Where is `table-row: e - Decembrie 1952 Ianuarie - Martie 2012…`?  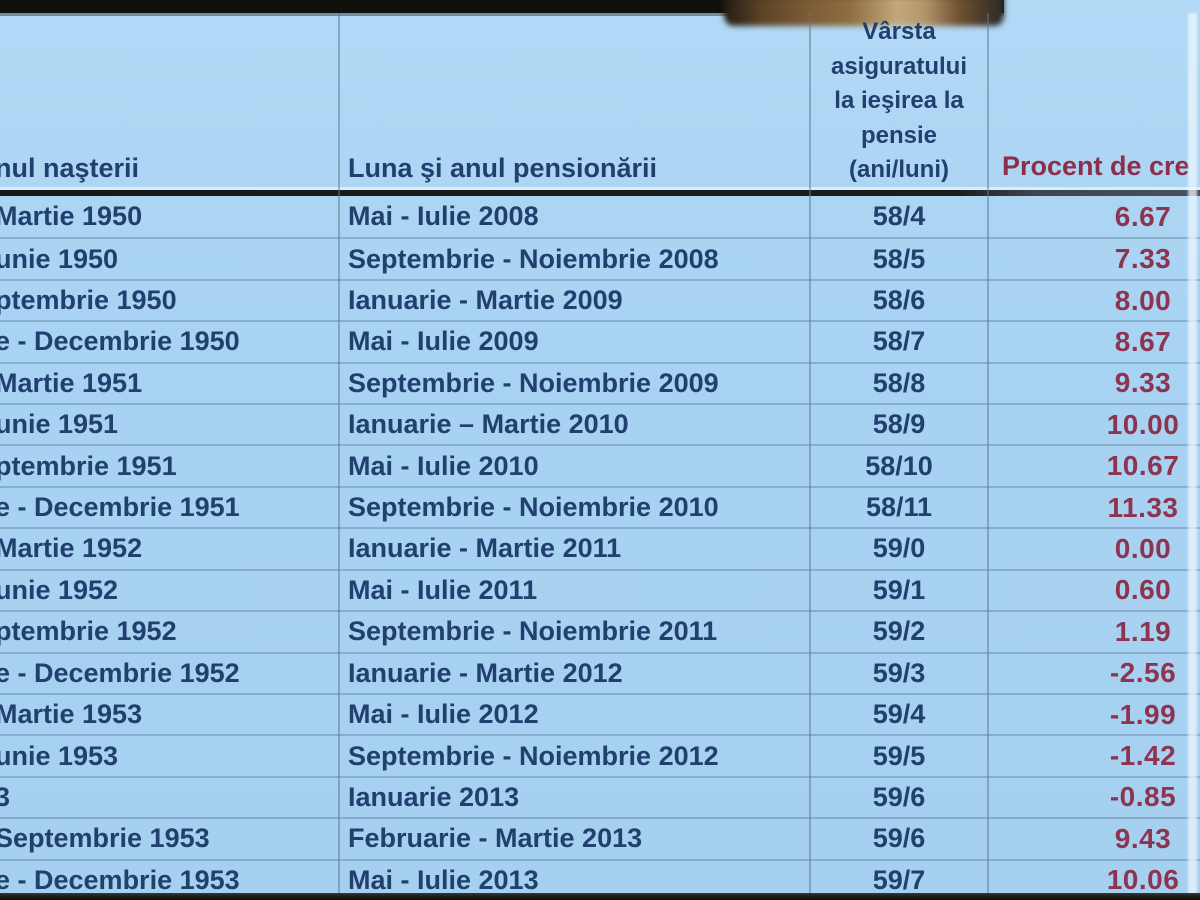 table-row: e - Decembrie 1952 Ianuarie - Martie 2012… is located at coordinates (600, 672).